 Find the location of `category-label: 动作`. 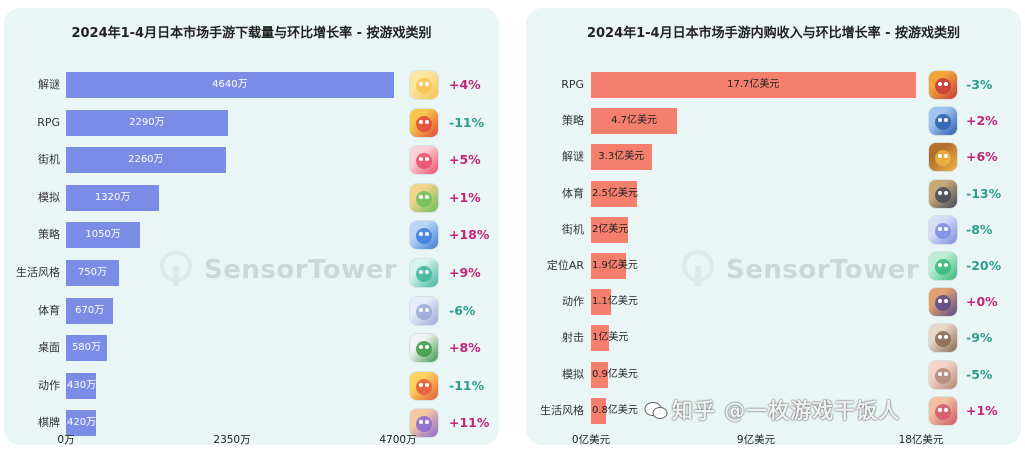

category-label: 动作 is located at coordinates (49, 385).